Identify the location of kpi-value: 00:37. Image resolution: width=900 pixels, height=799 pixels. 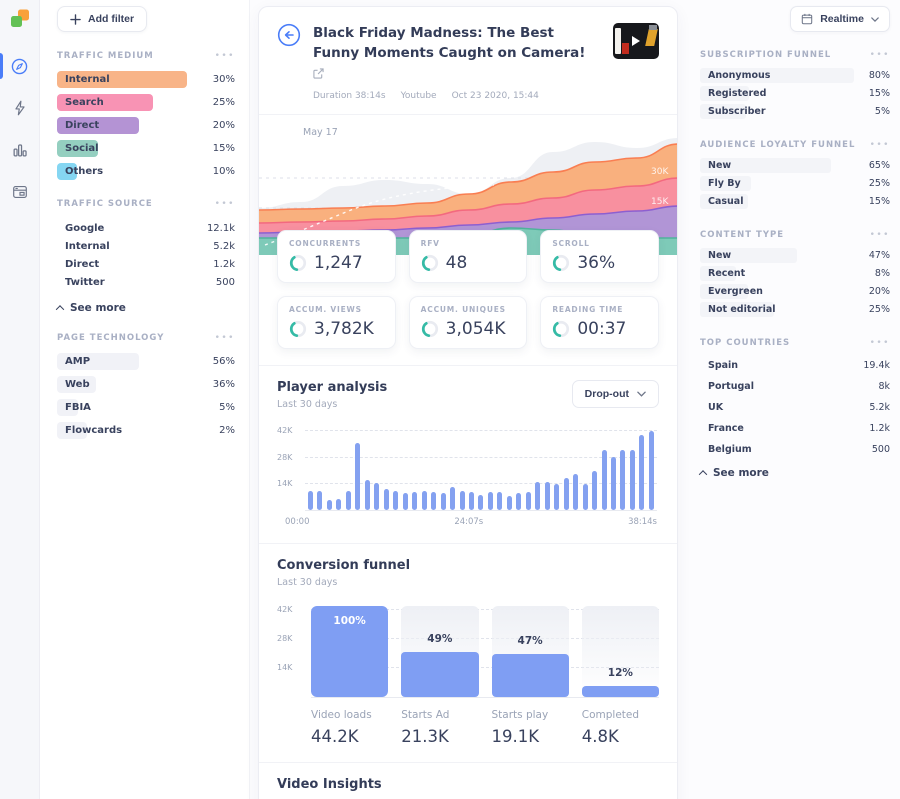
(602, 328).